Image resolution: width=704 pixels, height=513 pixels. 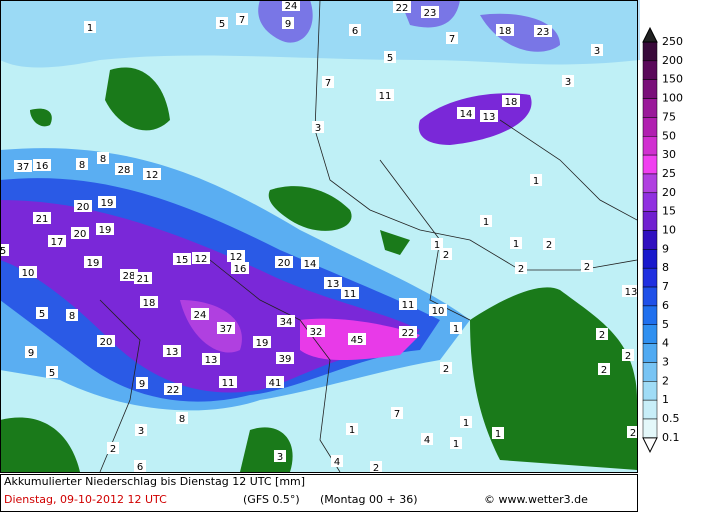 What do you see at coordinates (669, 211) in the screenshot?
I see `legend-label: 15` at bounding box center [669, 211].